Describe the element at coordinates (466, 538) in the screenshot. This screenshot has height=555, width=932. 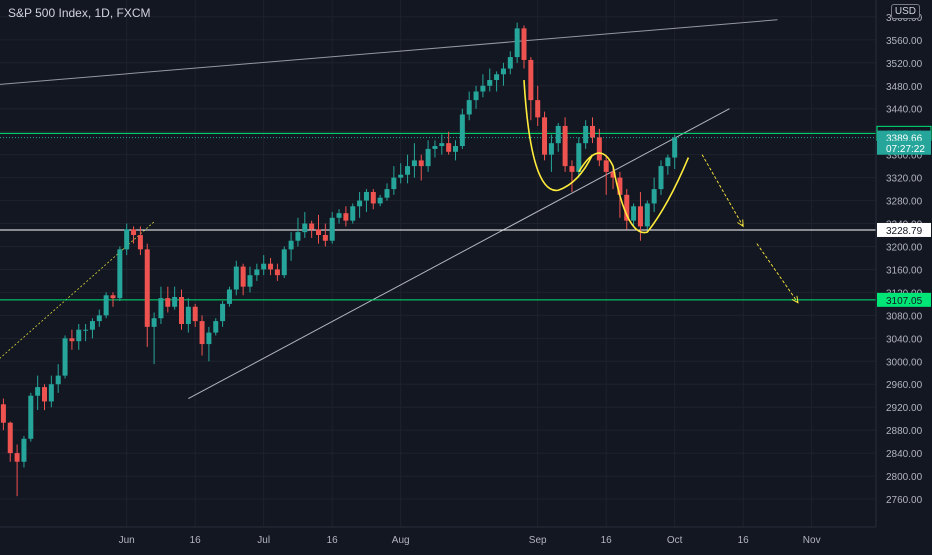
I see `time-axis` at that location.